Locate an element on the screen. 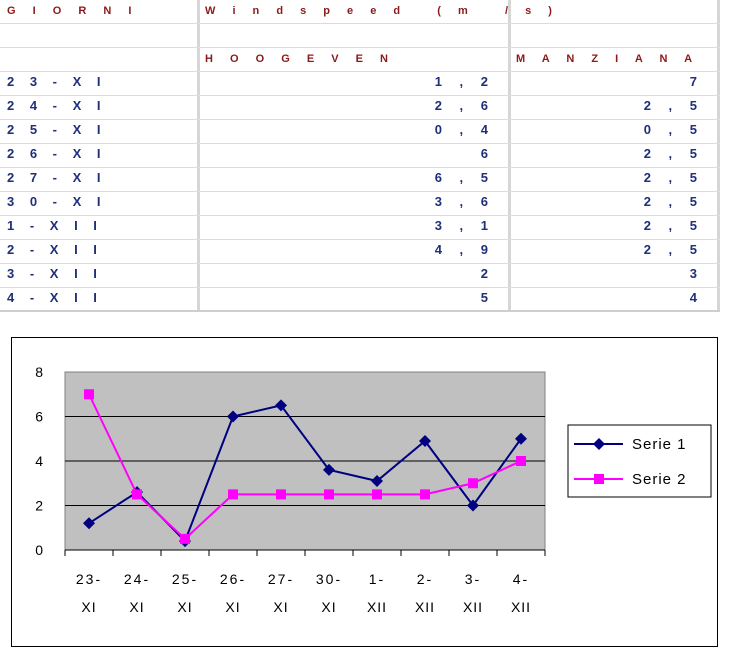  cell-hoogeven: 1 , 2 is located at coordinates (464, 81).